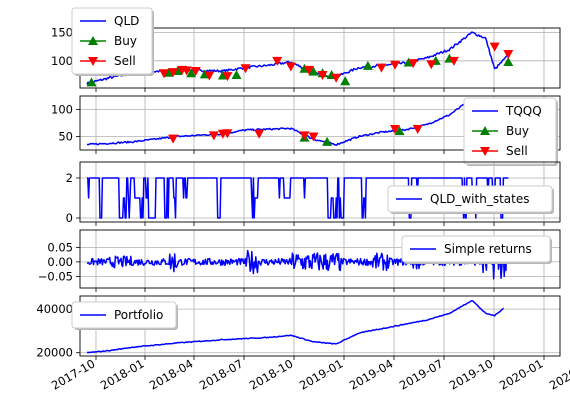  What do you see at coordinates (271, 374) in the screenshot?
I see `x-tick-label: 2018-10` at bounding box center [271, 374].